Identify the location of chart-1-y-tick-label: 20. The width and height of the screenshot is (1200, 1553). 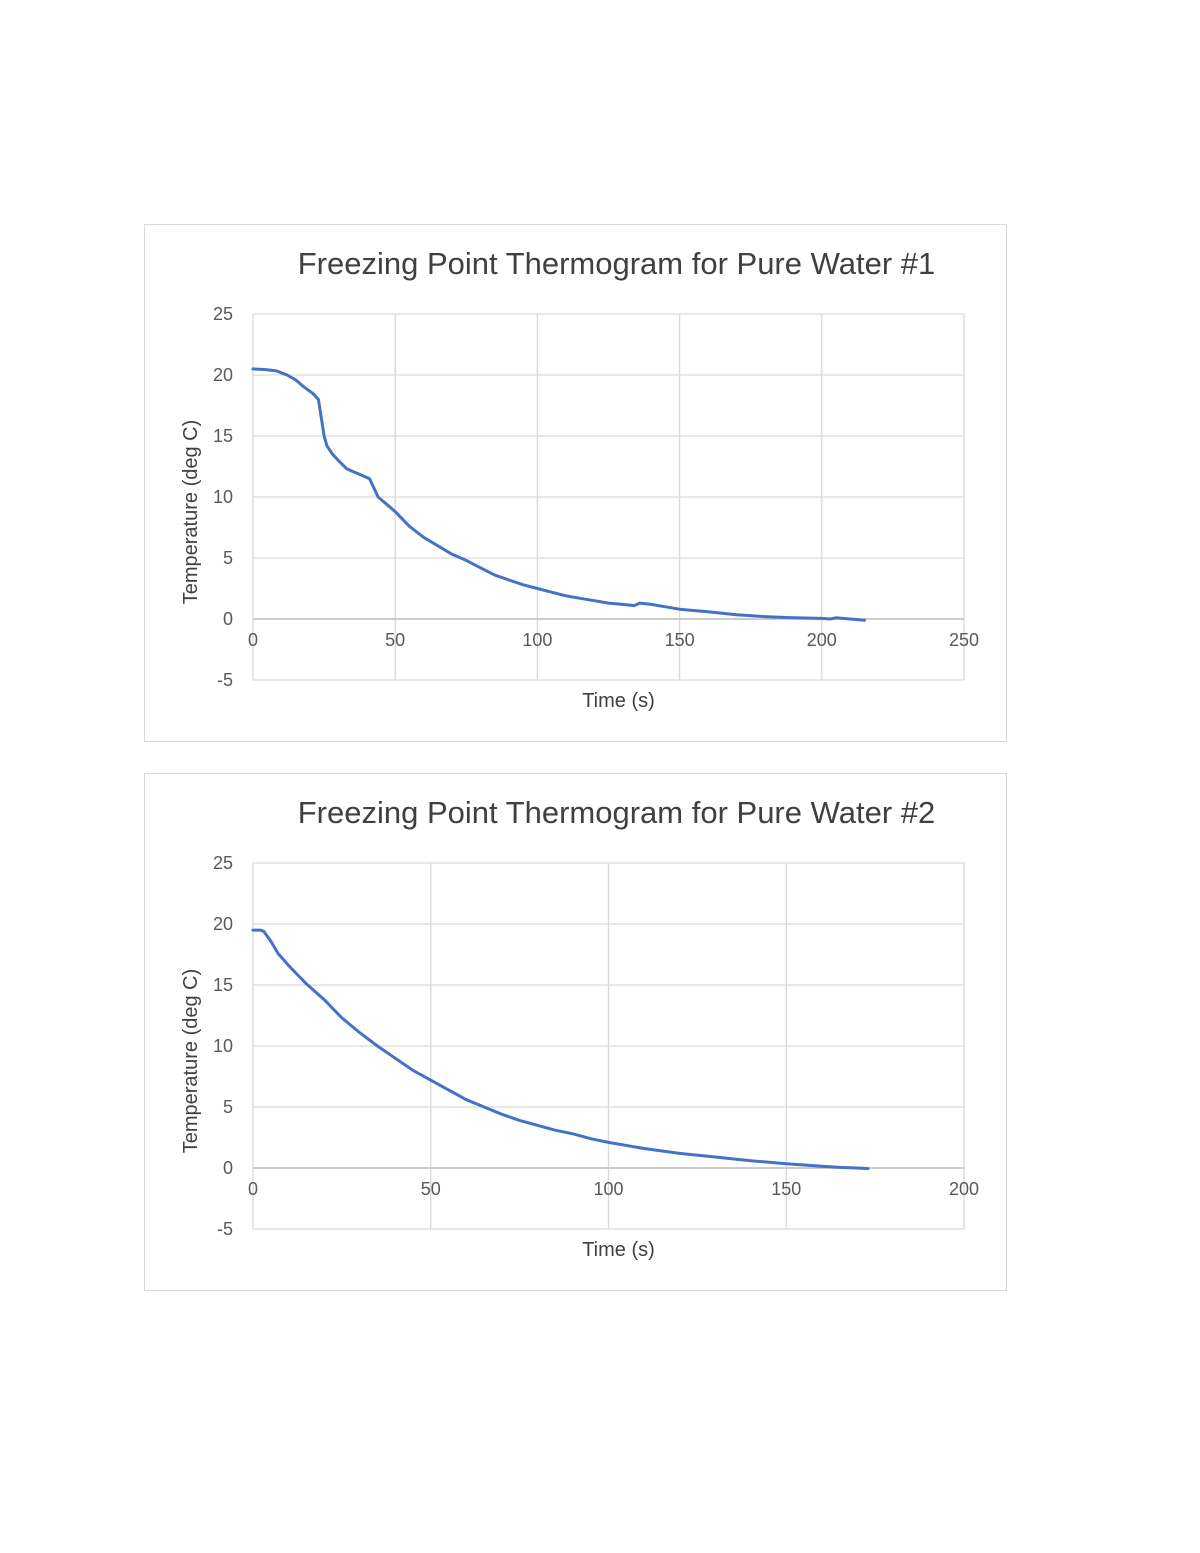
(223, 375).